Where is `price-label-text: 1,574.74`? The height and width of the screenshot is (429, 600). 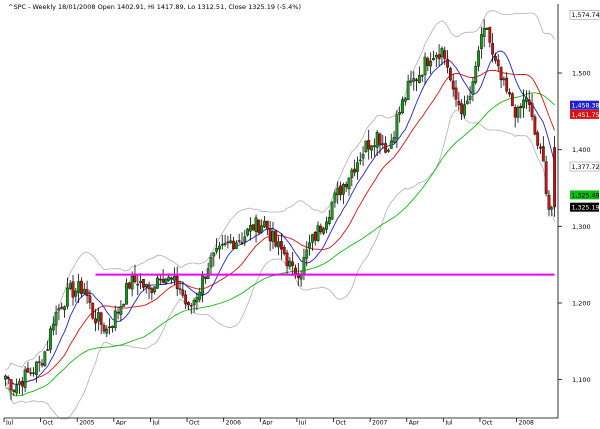 price-label-text: 1,574.74 is located at coordinates (586, 15).